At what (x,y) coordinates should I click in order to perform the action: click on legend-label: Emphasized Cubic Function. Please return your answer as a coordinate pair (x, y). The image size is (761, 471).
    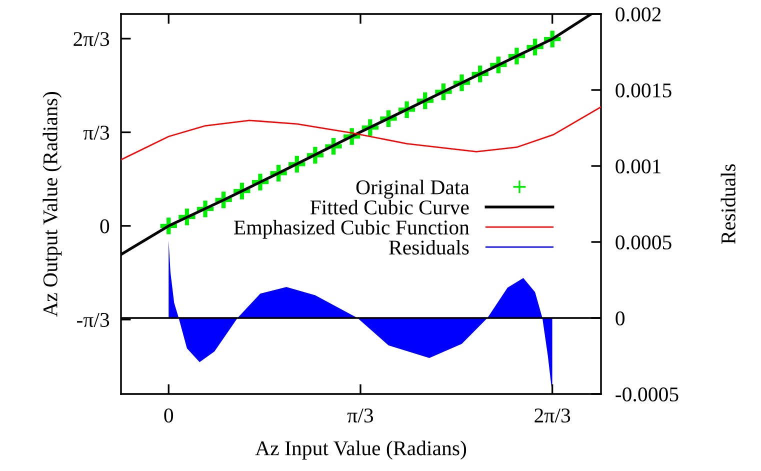
    Looking at the image, I should click on (352, 229).